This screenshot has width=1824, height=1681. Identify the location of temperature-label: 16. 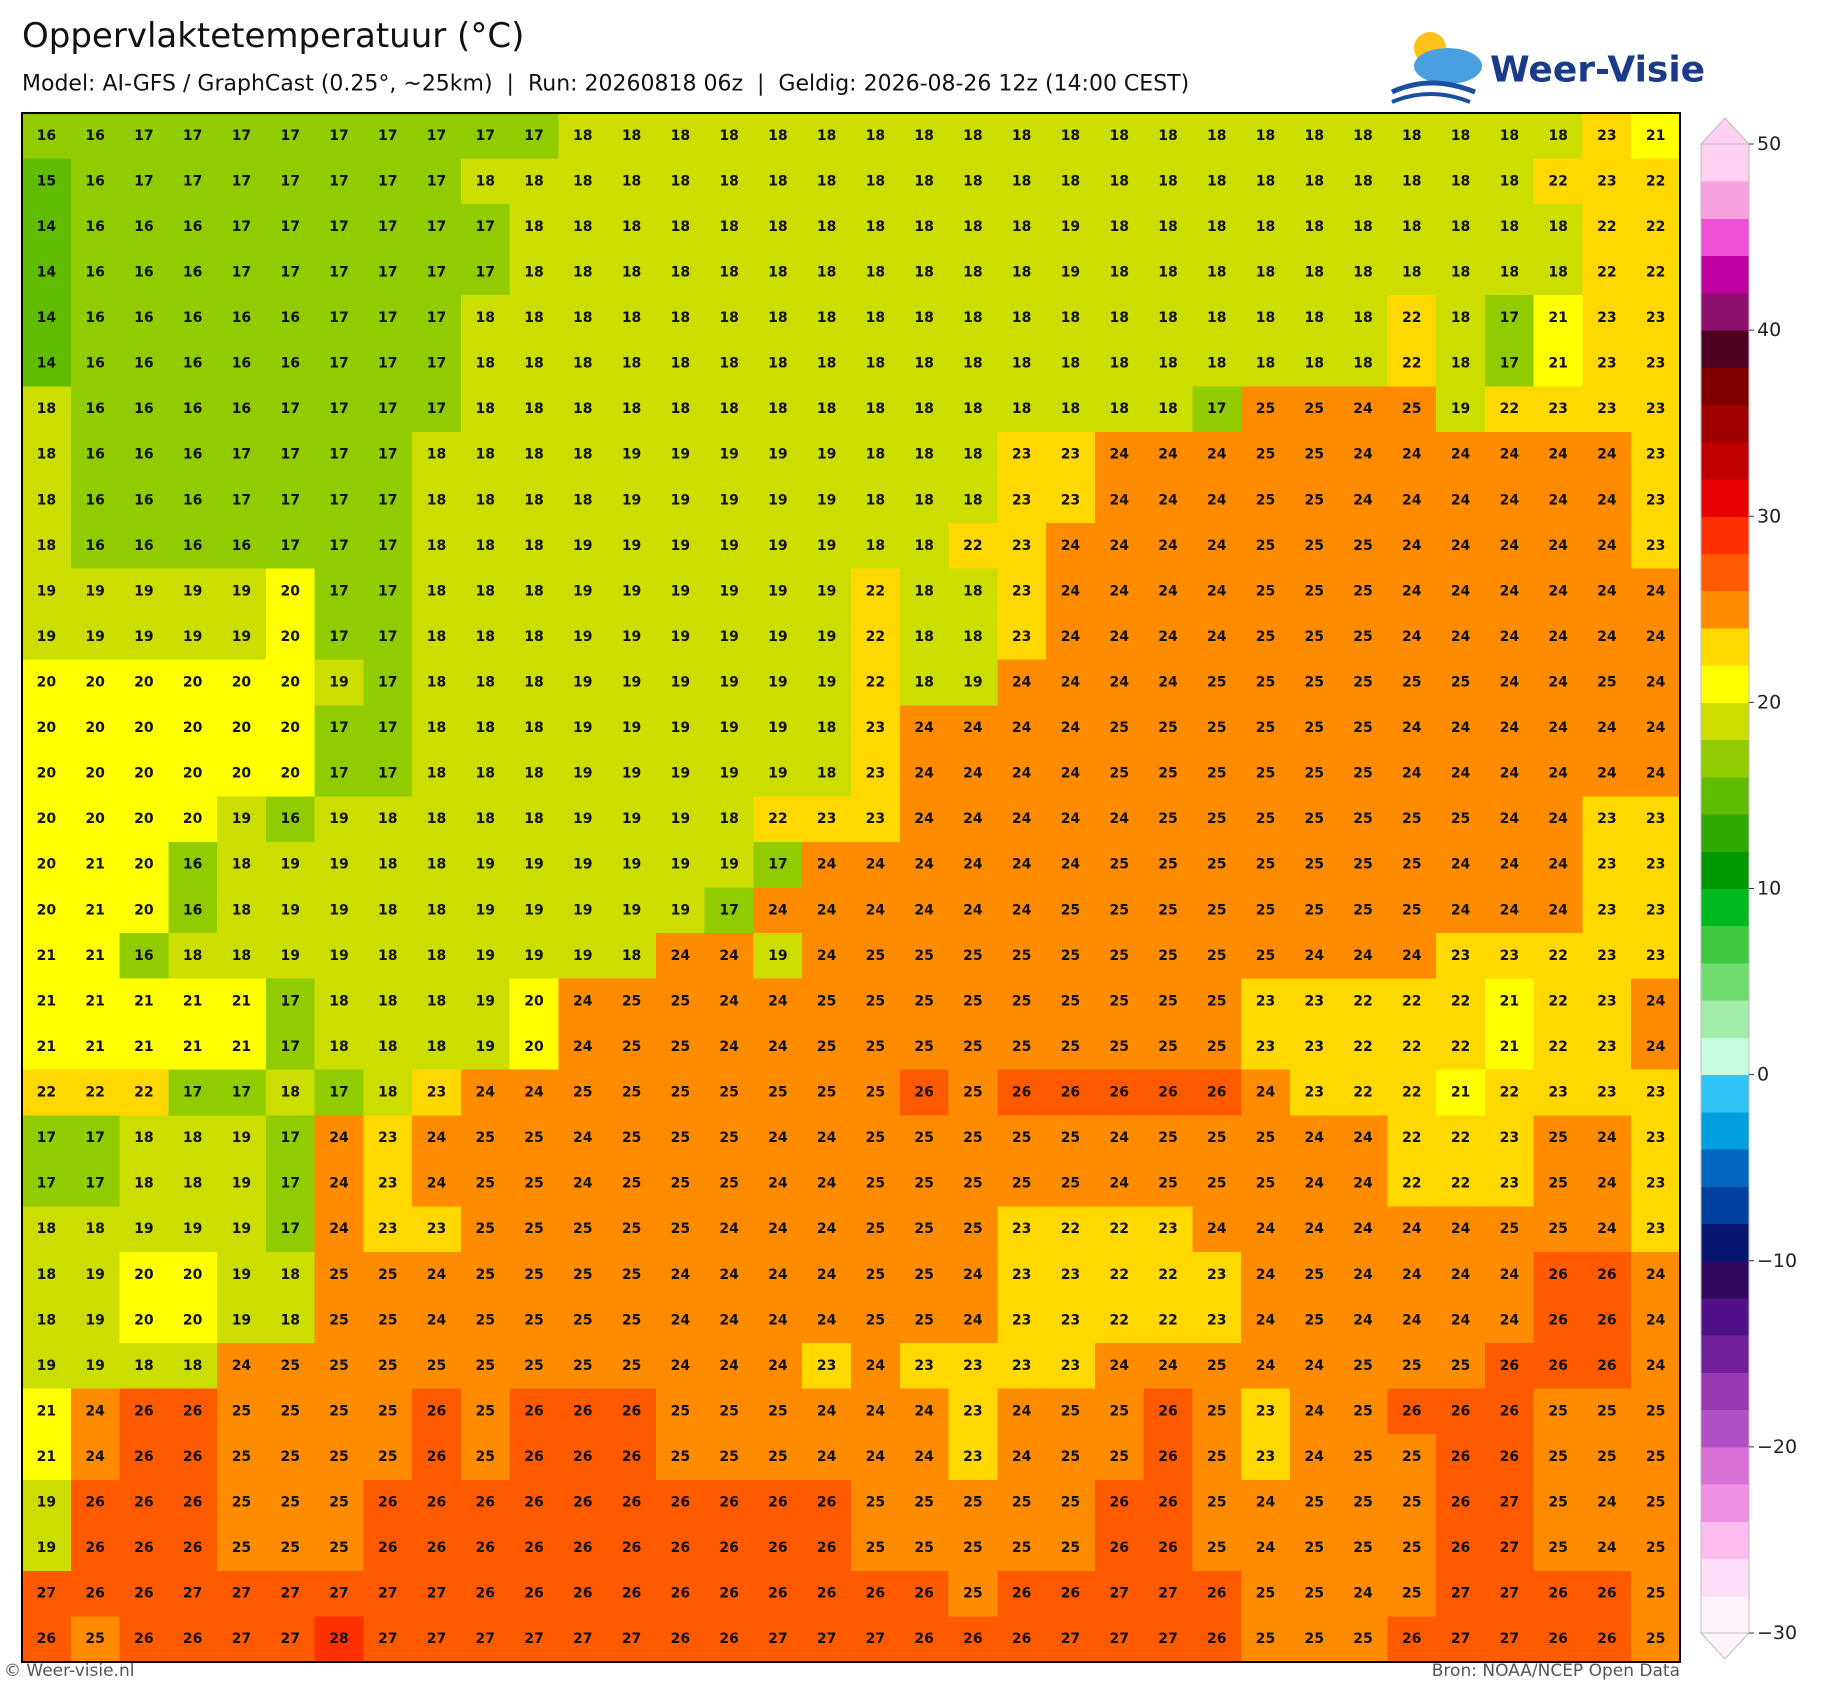
(143, 409).